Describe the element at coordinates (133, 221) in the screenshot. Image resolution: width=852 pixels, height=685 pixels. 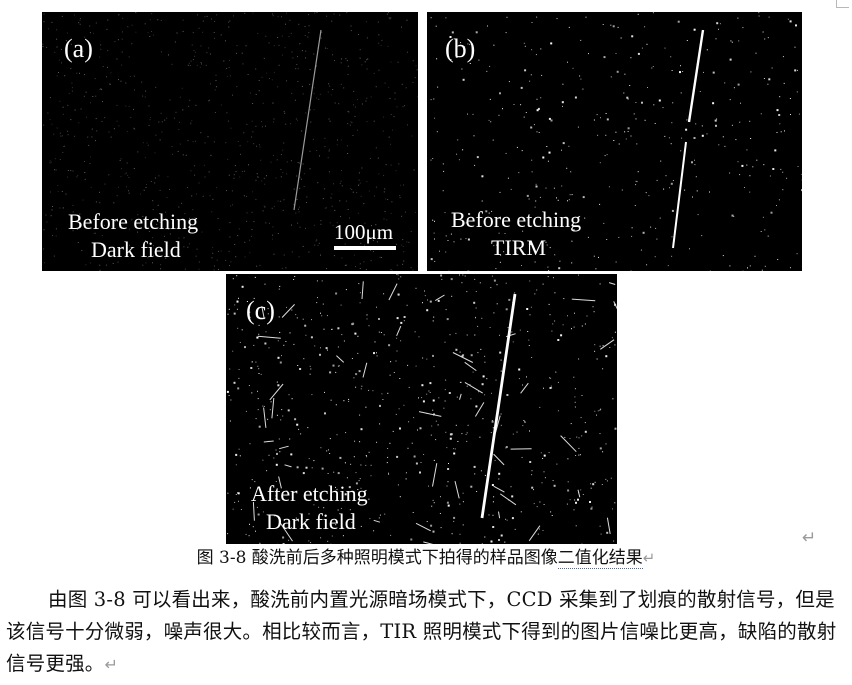
I see `panel-a-caption-line1: Before etching` at that location.